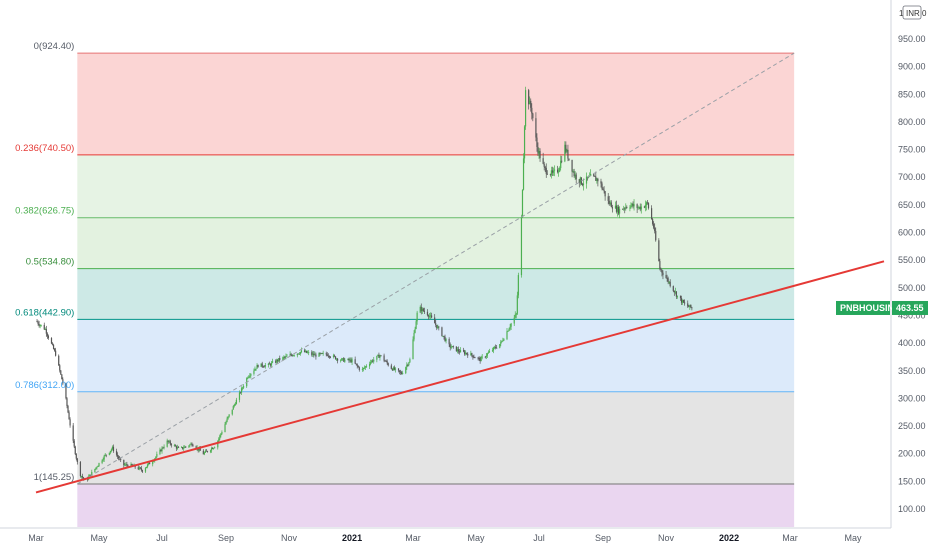 This screenshot has height=550, width=932. I want to click on currency-badge, so click(912, 12).